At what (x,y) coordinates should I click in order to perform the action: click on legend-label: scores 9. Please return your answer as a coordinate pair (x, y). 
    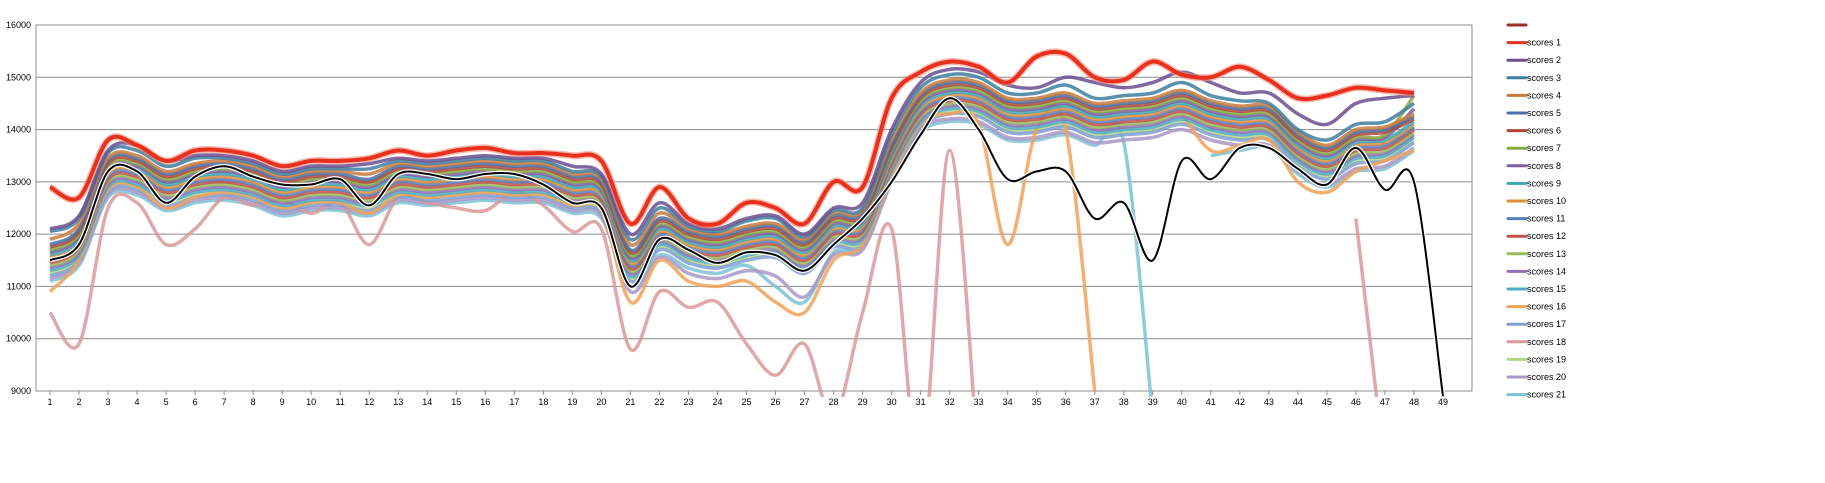
    Looking at the image, I should click on (1544, 183).